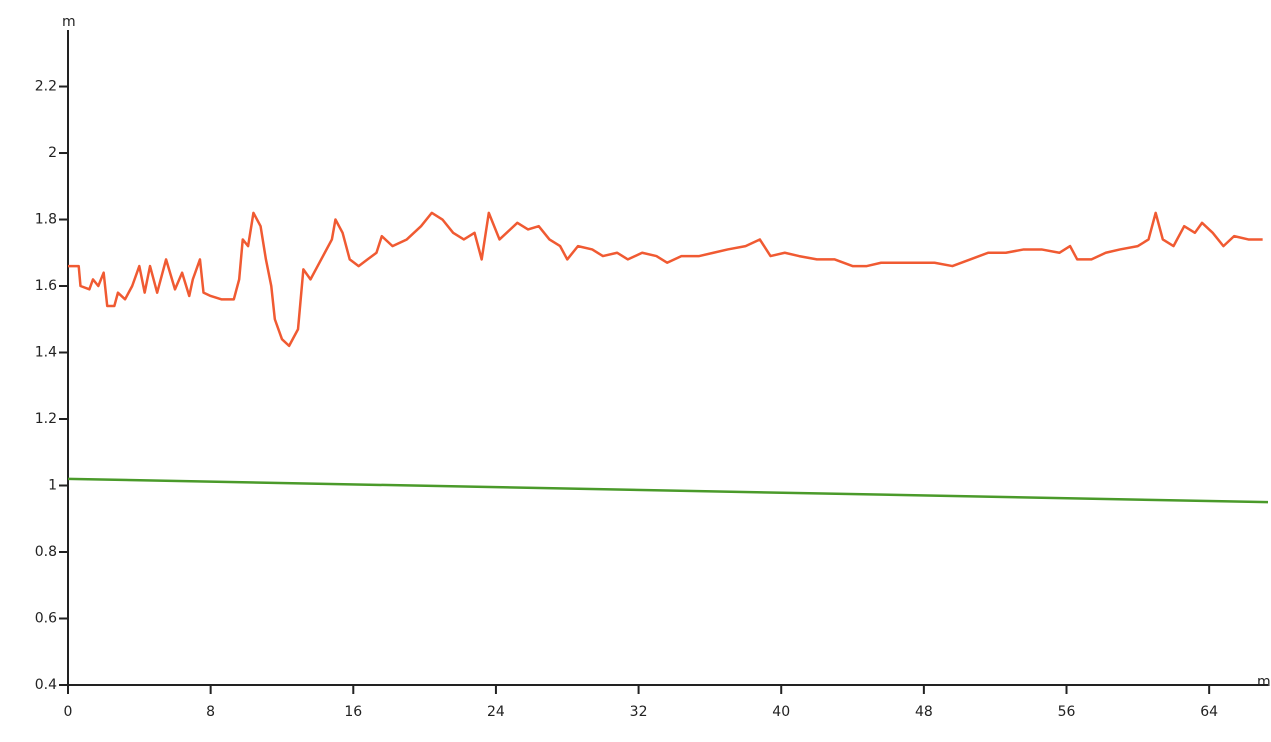 The height and width of the screenshot is (742, 1271). Describe the element at coordinates (924, 712) in the screenshot. I see `x-tick-label: 48` at that location.